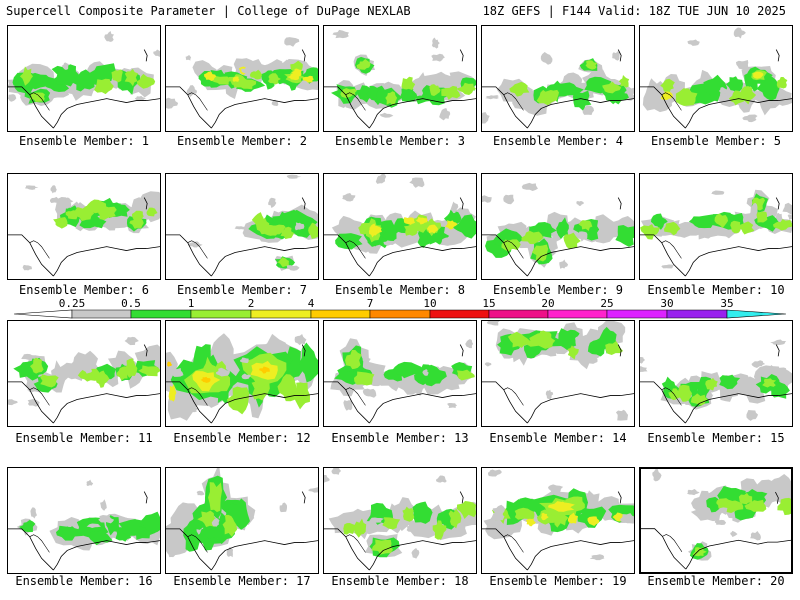 This screenshot has height=600, width=800. Describe the element at coordinates (242, 520) in the screenshot. I see `ensemble-member-17-map` at that location.